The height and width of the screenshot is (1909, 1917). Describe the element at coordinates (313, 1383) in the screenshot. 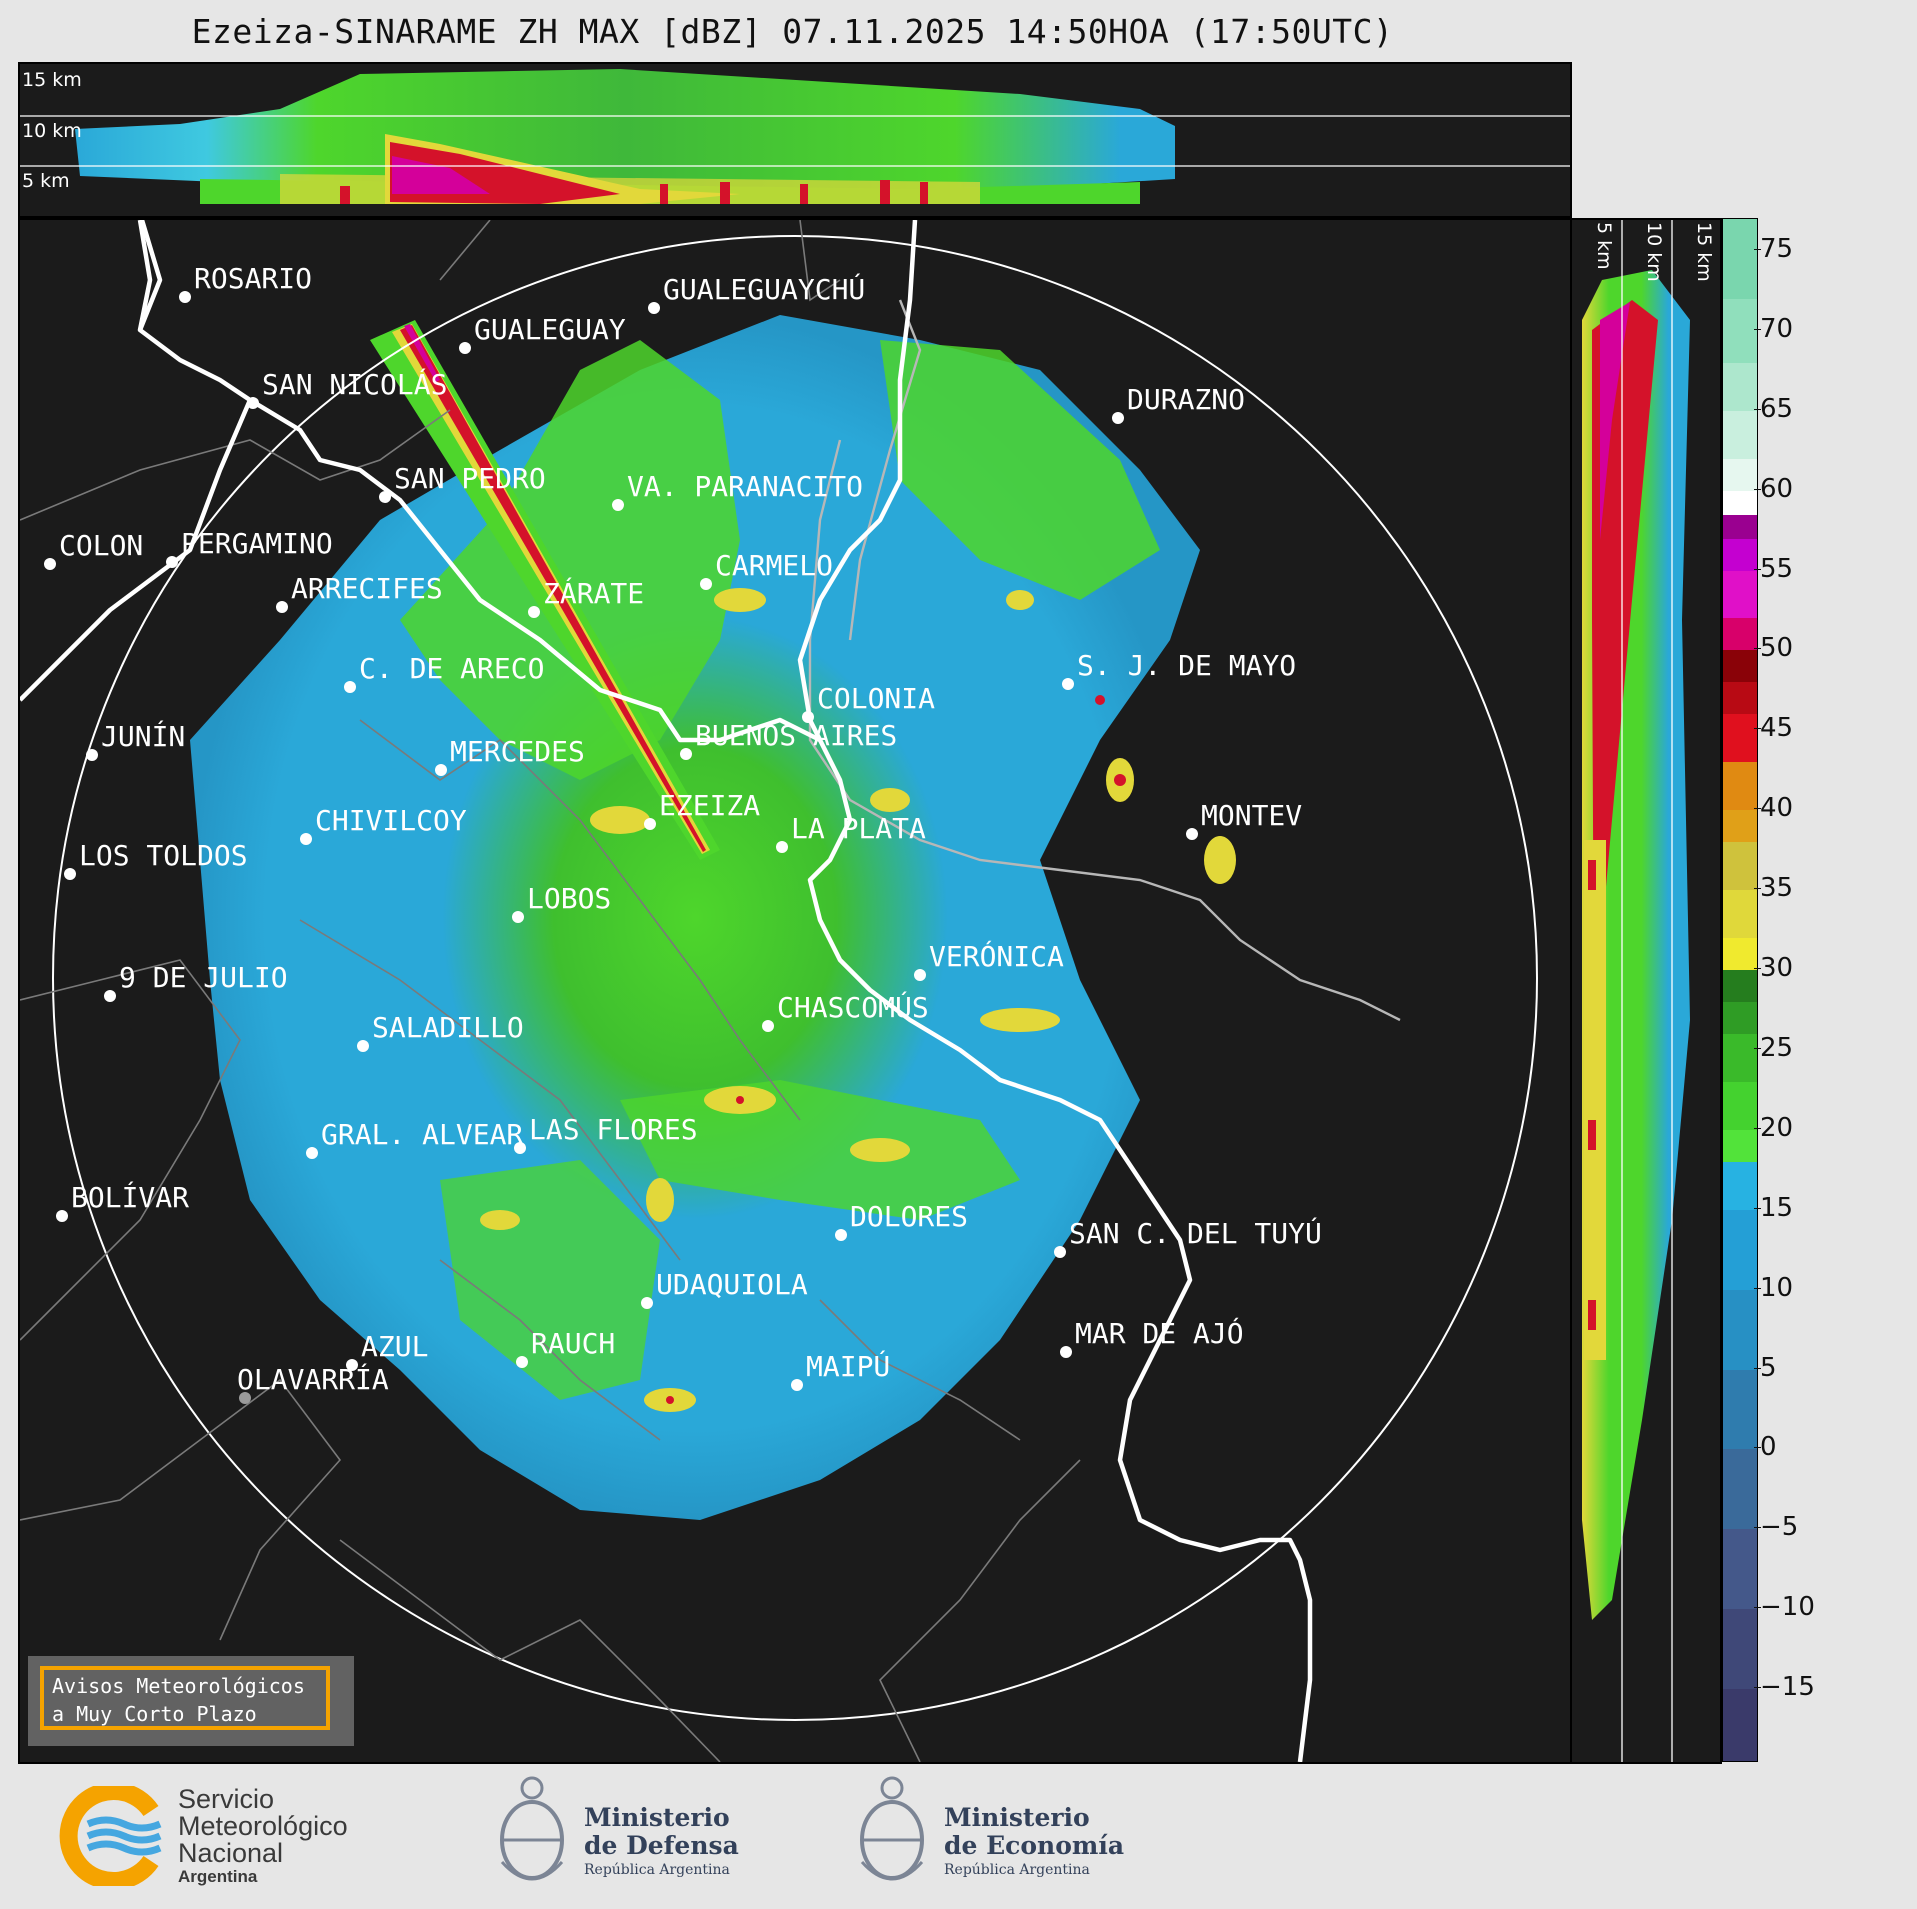

I see `city-marker: OLAVARRÍA` at that location.